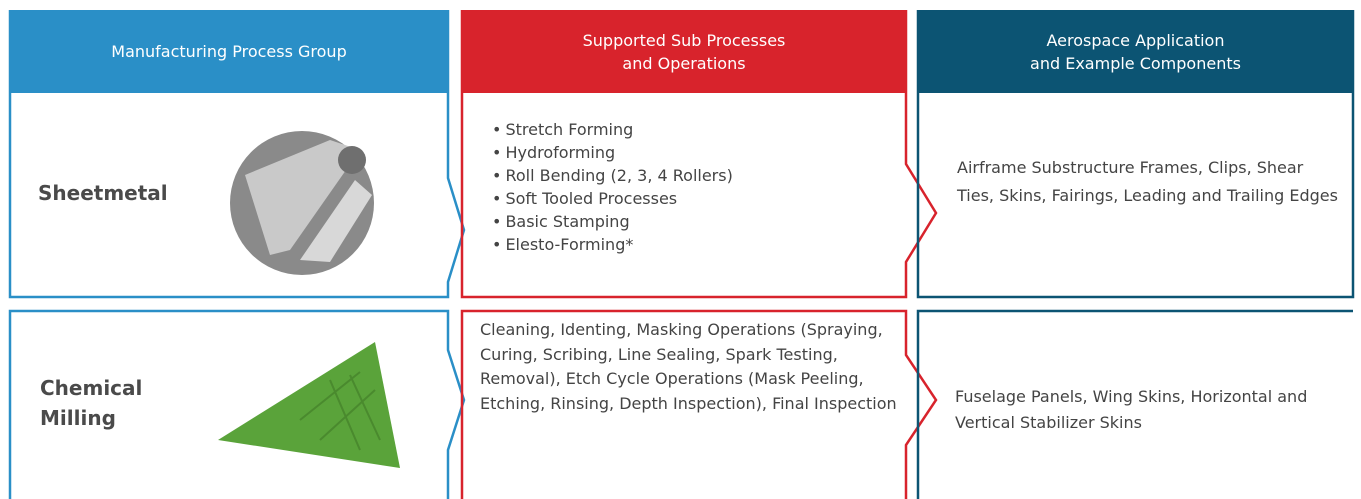  I want to click on header: Supported Sub Processes and Operations, so click(684, 51).